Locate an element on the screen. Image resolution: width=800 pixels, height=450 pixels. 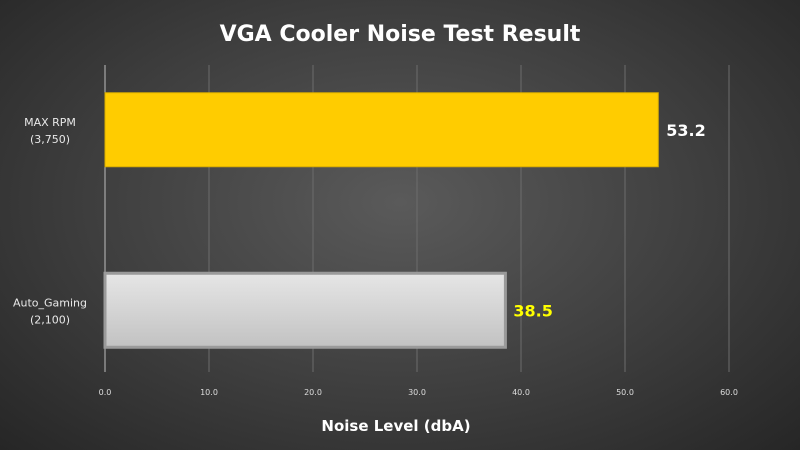
category-labels: MAX RPM (3,750) Auto_Gaming (2,100) is located at coordinates (50, 221).